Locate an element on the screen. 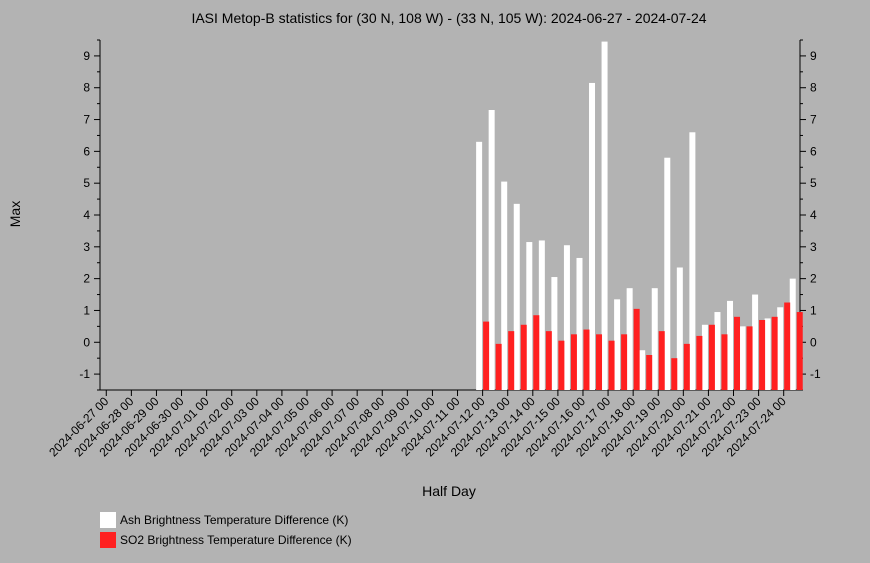 Image resolution: width=870 pixels, height=563 pixels. legend-swatch-ash is located at coordinates (108, 520).